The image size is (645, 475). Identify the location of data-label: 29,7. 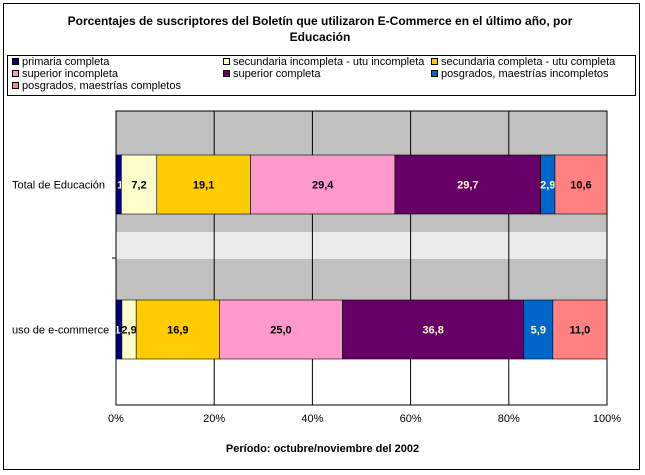
(467, 186).